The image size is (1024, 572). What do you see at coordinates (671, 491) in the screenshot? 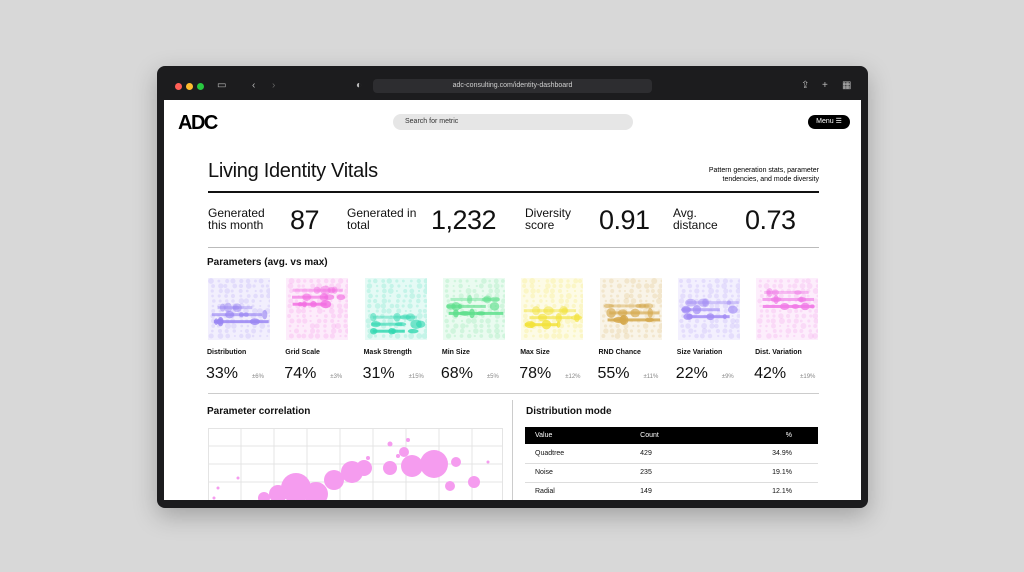
I see `table-row: Radial 149 12.1%` at bounding box center [671, 491].